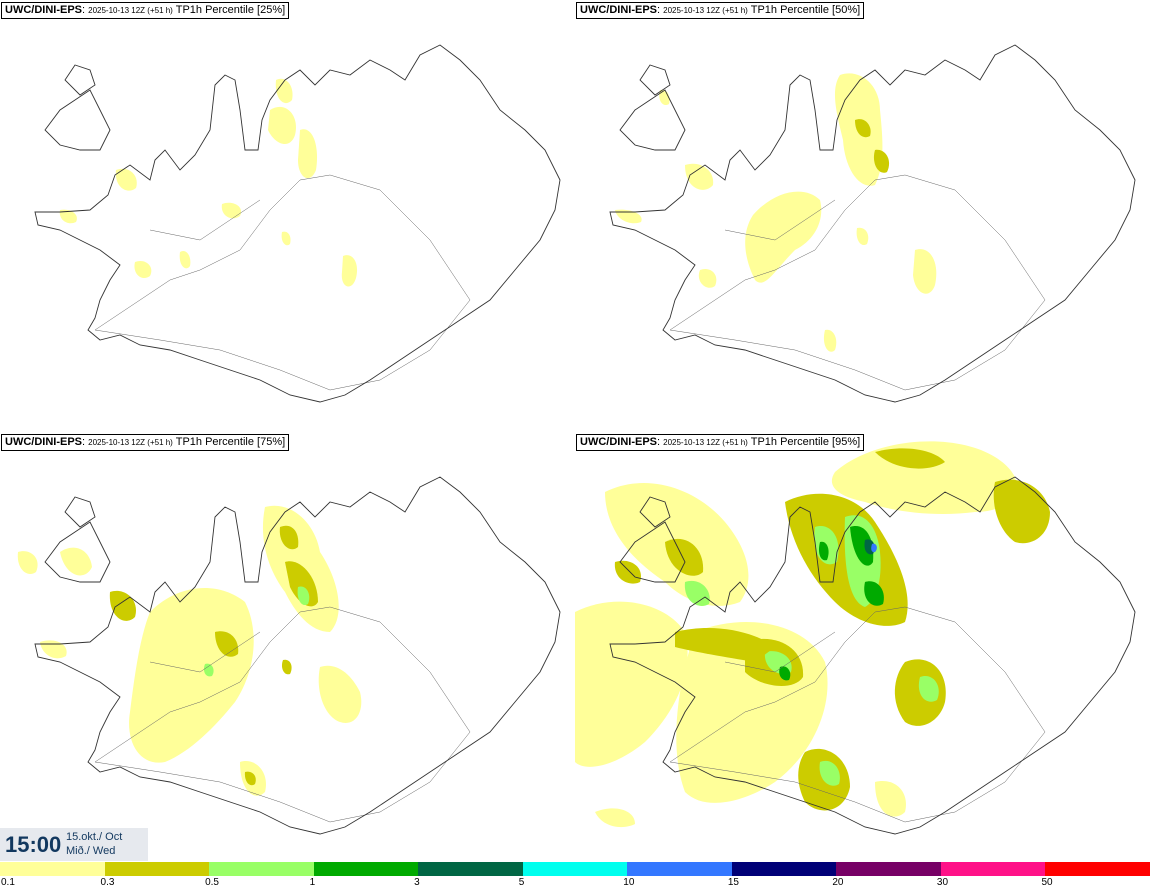  What do you see at coordinates (733, 882) in the screenshot?
I see `legend-tick-label: 15` at bounding box center [733, 882].